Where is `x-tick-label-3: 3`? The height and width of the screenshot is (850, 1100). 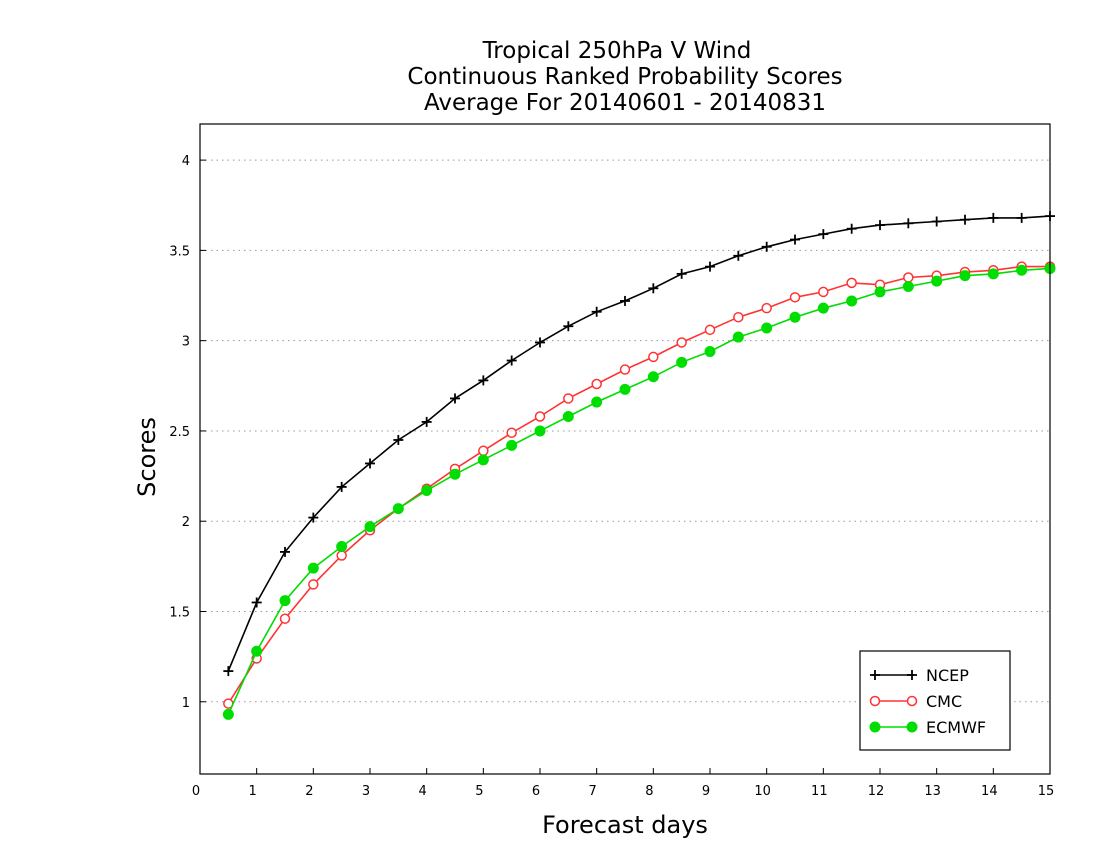
x-tick-label-3: 3 is located at coordinates (366, 791).